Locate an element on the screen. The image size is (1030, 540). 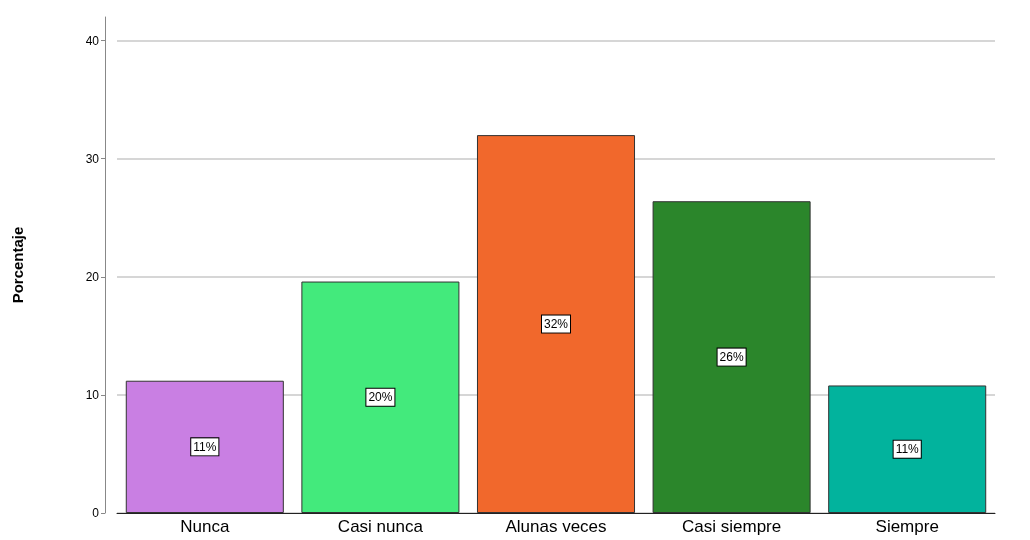
y-tick-label: 0 is located at coordinates (96, 513).